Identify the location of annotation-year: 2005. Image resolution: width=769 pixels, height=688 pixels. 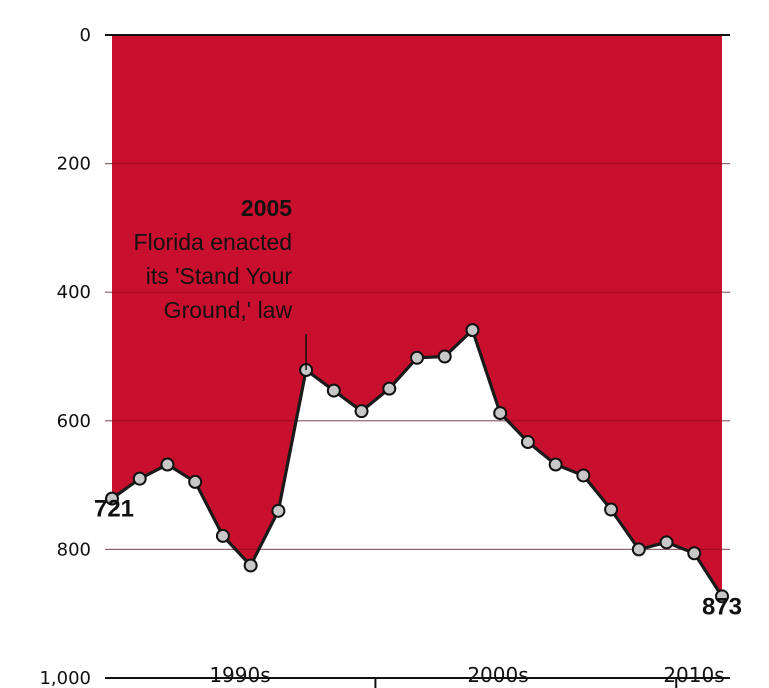
(266, 208).